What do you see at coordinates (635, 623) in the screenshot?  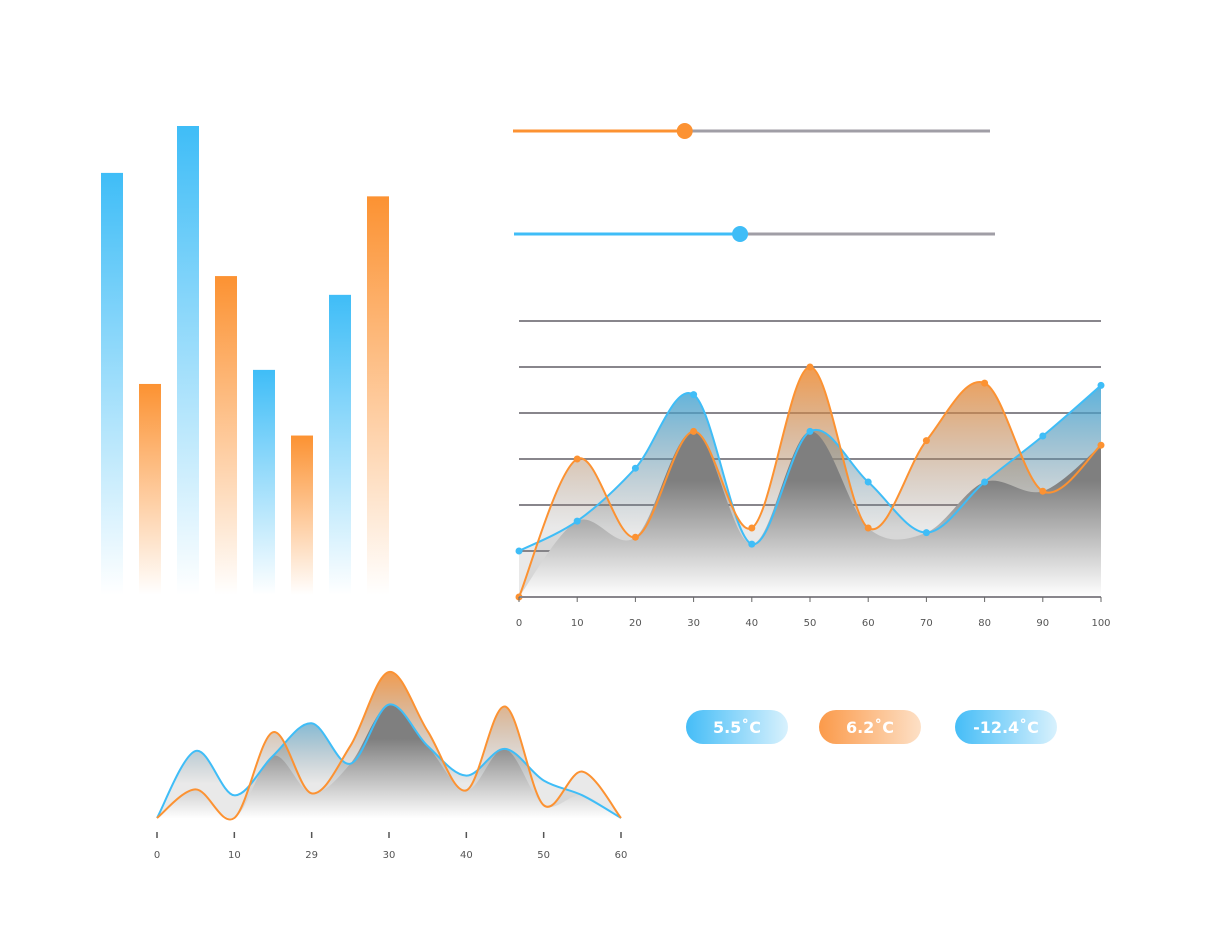 I see `x-tick-label: 20` at bounding box center [635, 623].